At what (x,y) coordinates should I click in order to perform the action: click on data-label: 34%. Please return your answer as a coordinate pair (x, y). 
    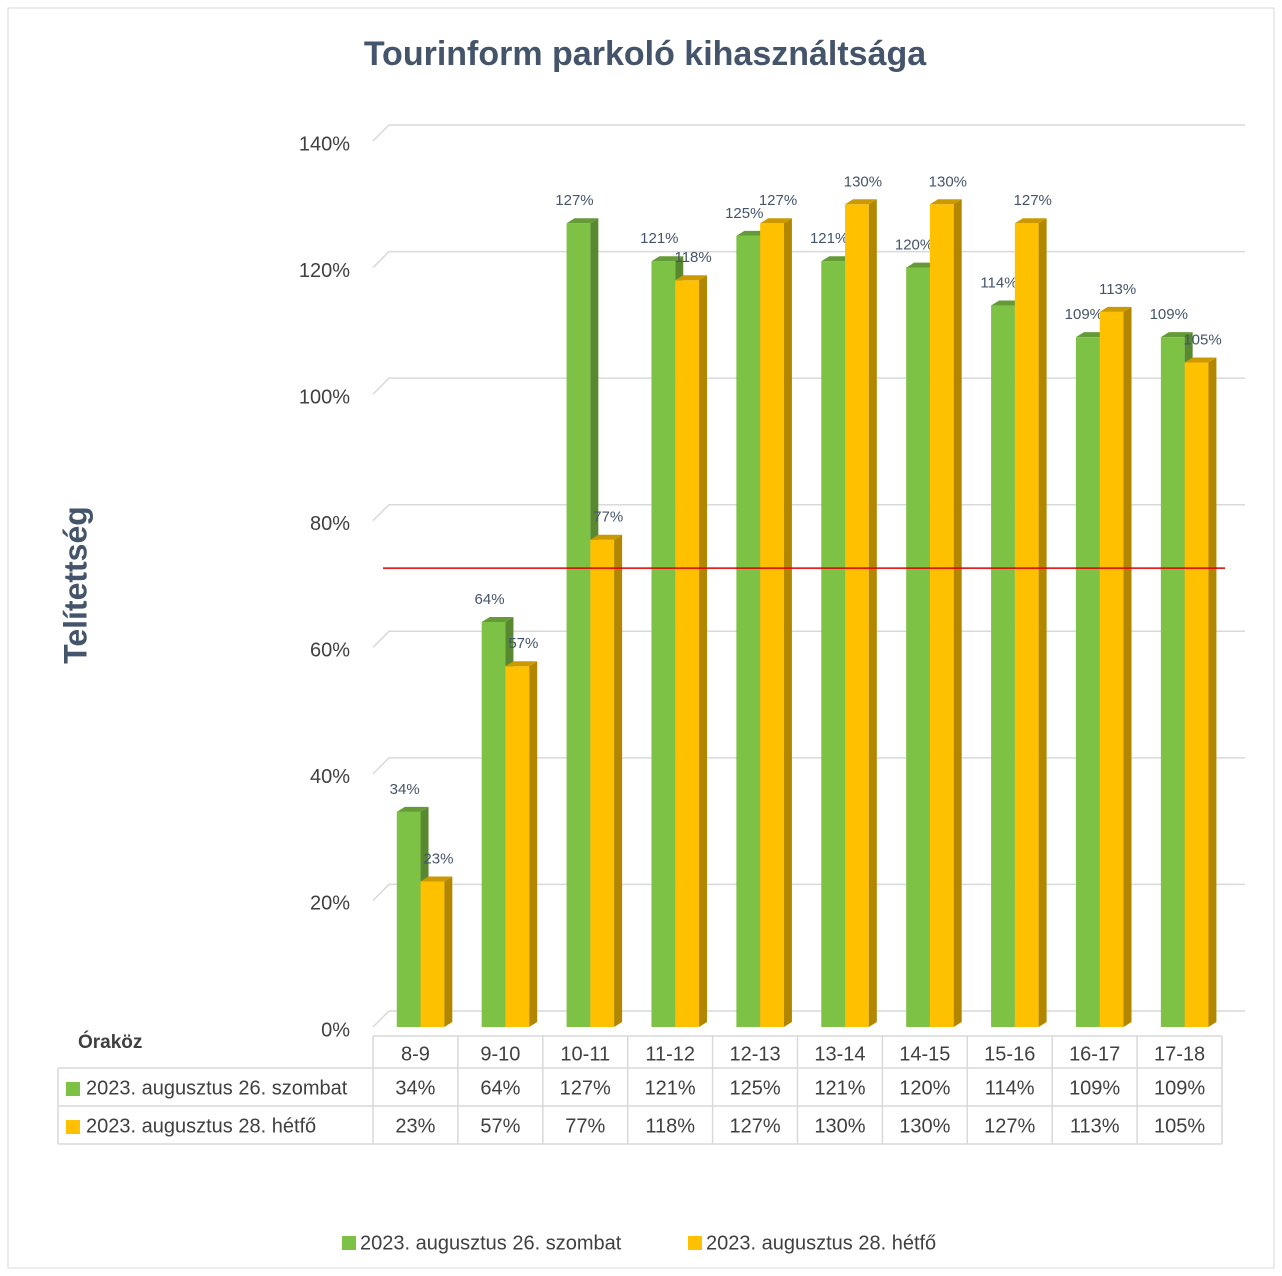
    Looking at the image, I should click on (405, 789).